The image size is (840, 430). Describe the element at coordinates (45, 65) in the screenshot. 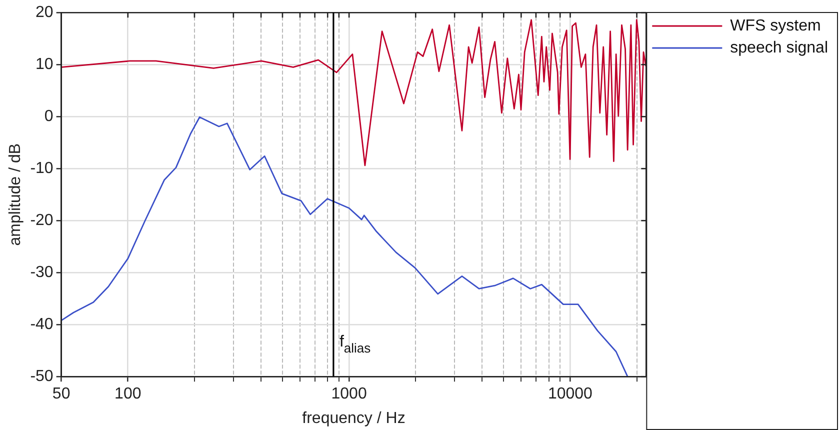

I see `y-tick-label: 10` at that location.